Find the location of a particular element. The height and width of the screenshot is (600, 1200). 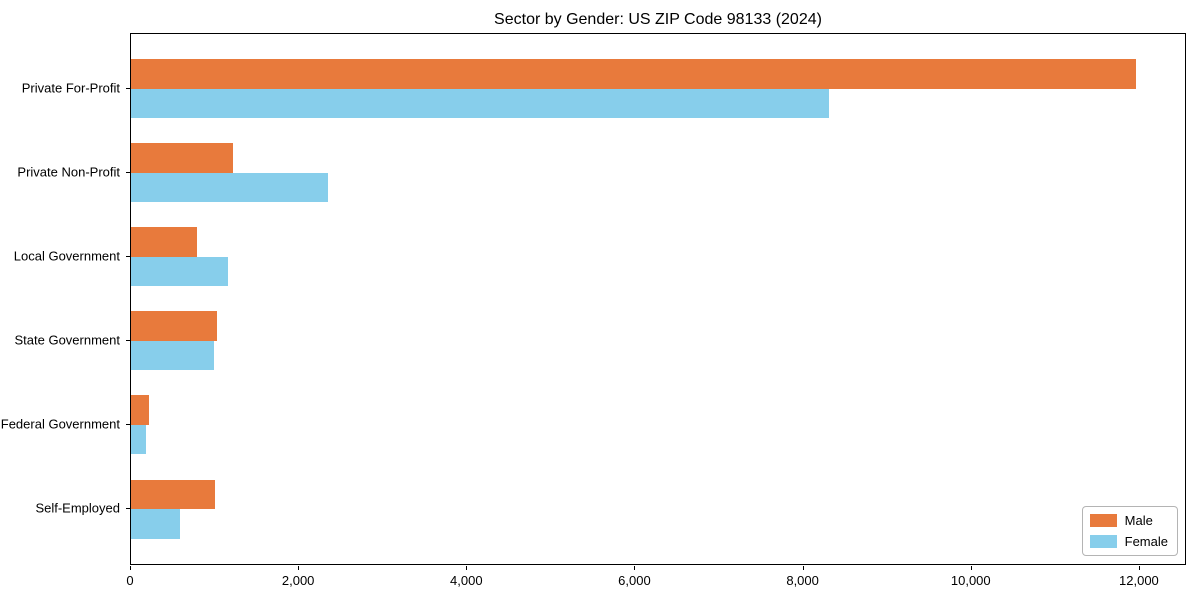

x-tick-label: 12,000 is located at coordinates (1139, 580).